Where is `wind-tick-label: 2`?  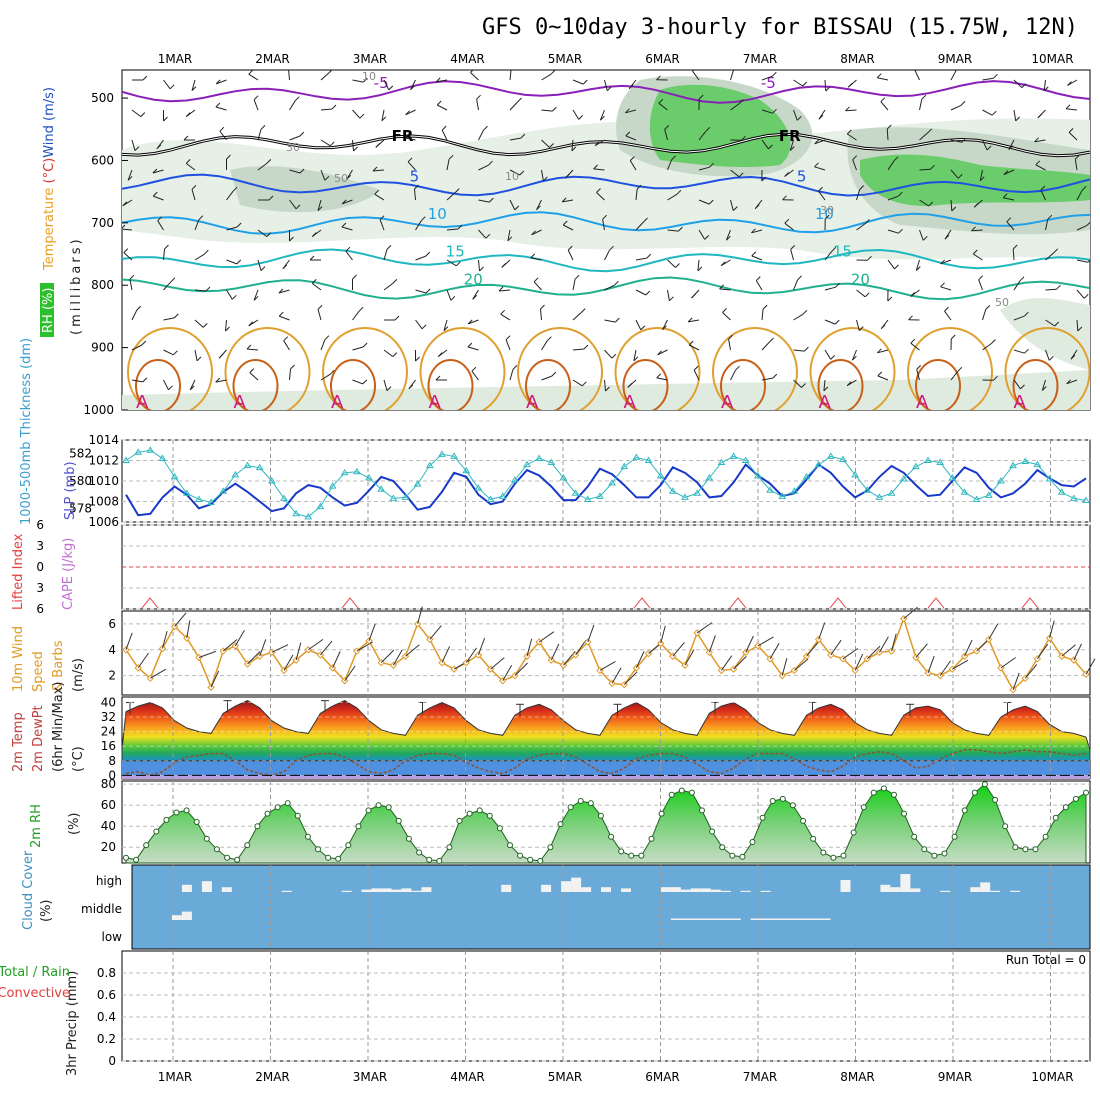
wind-tick-label: 2 is located at coordinates (112, 676).